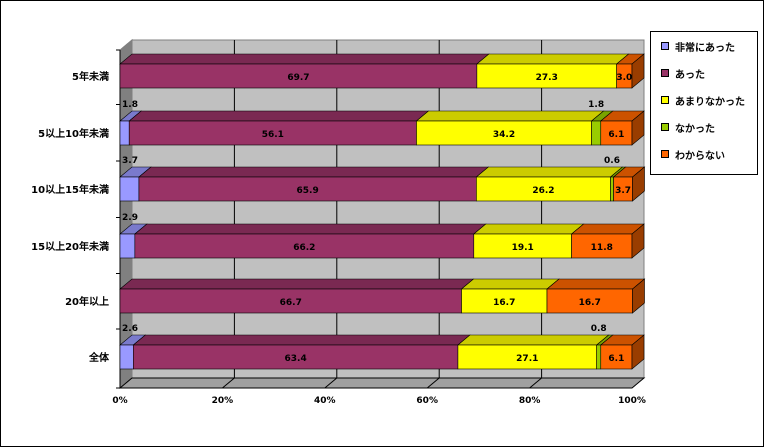 Image resolution: width=764 pixels, height=447 pixels. I want to click on x-tick-label: 20%, so click(223, 401).